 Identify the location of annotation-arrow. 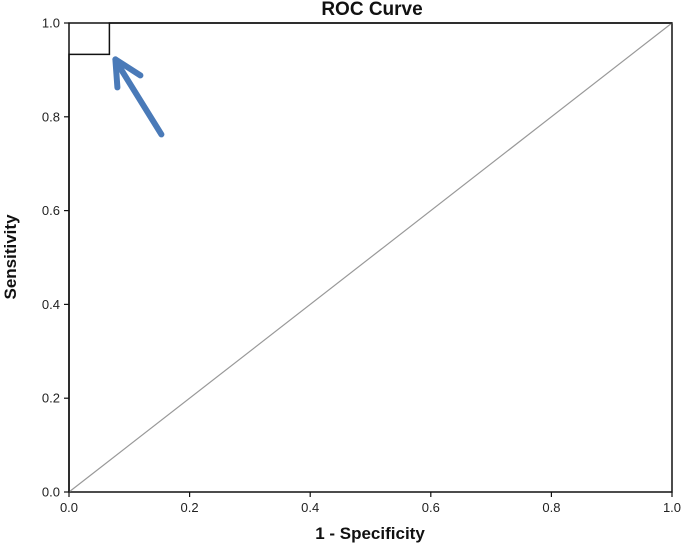
(138, 97).